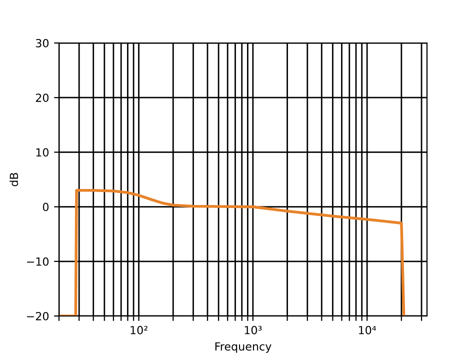 The height and width of the screenshot is (355, 474). I want to click on y-tick-label: 30, so click(42, 43).